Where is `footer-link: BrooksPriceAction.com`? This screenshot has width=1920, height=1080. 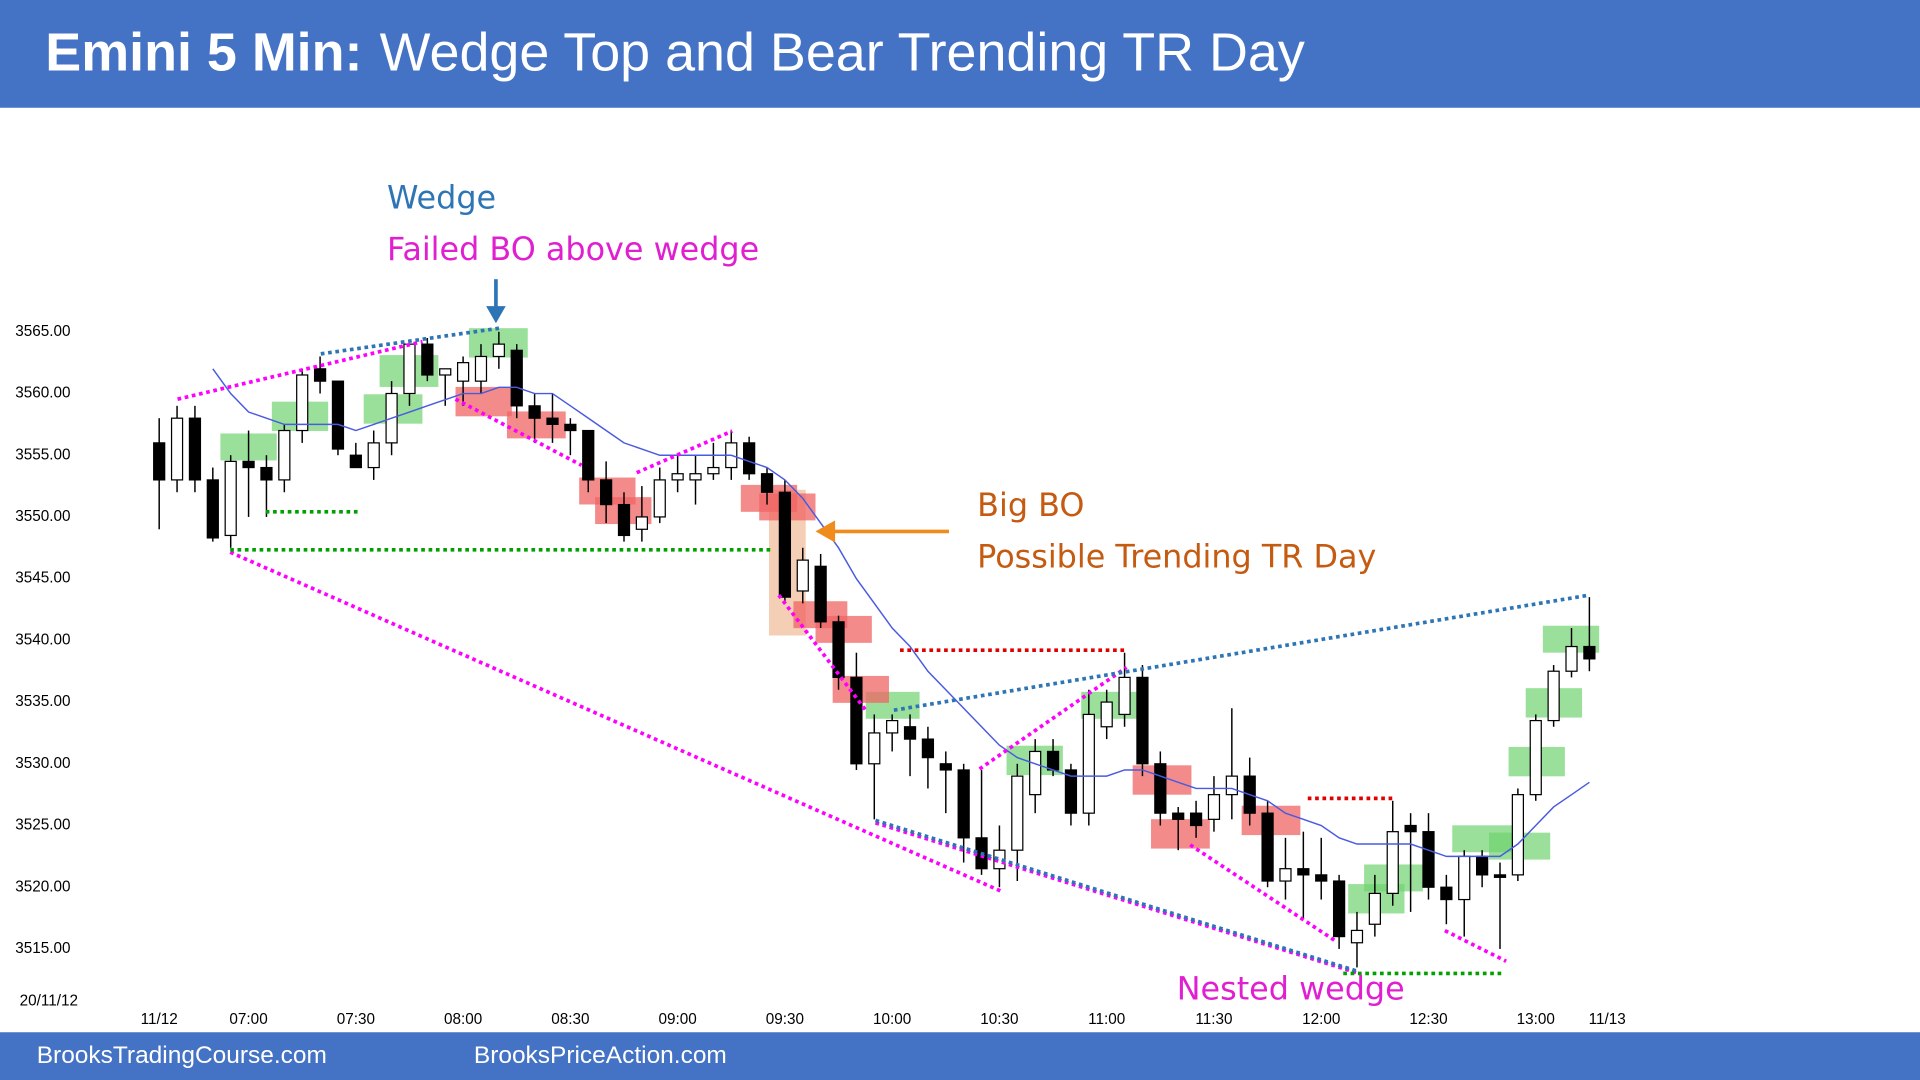
footer-link: BrooksPriceAction.com is located at coordinates (600, 1055).